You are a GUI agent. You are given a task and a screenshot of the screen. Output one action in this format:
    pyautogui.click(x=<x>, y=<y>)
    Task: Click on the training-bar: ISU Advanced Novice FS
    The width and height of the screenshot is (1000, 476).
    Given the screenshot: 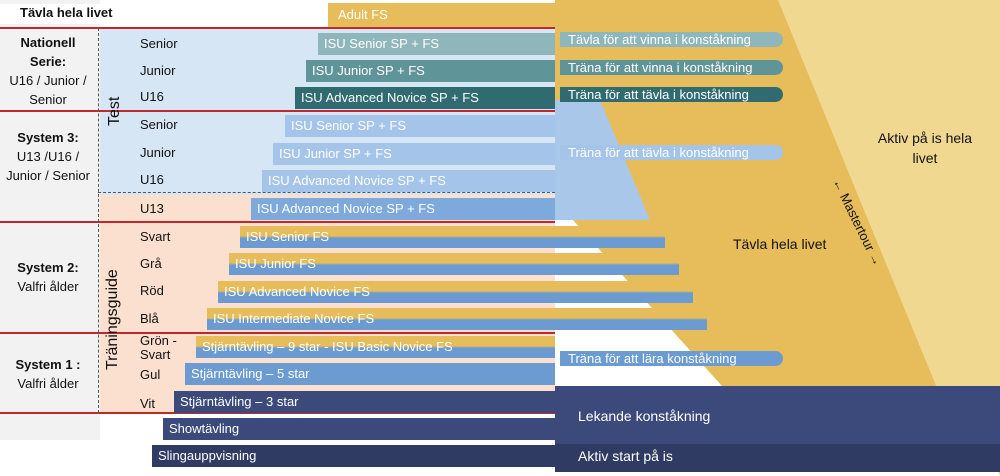 What is the action you would take?
    pyautogui.click(x=297, y=291)
    